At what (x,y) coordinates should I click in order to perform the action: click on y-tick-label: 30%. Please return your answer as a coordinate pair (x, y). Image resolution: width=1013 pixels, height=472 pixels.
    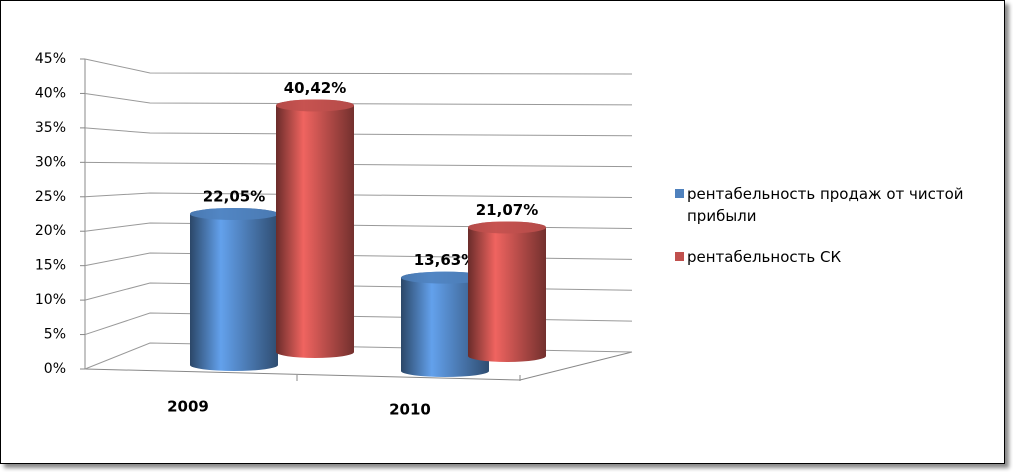
    Looking at the image, I should click on (50, 162).